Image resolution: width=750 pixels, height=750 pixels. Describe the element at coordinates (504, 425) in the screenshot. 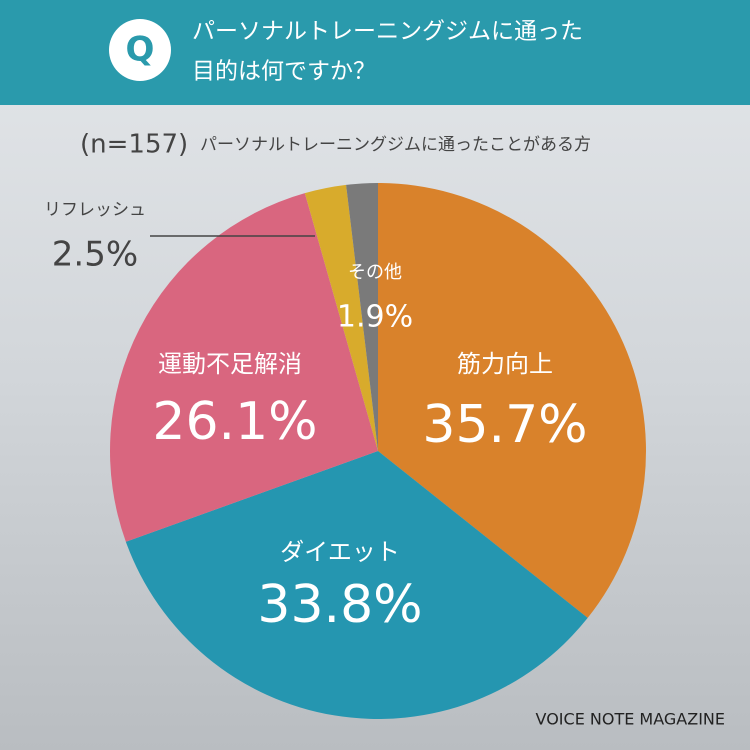

I see `value-label: 35.7%` at that location.